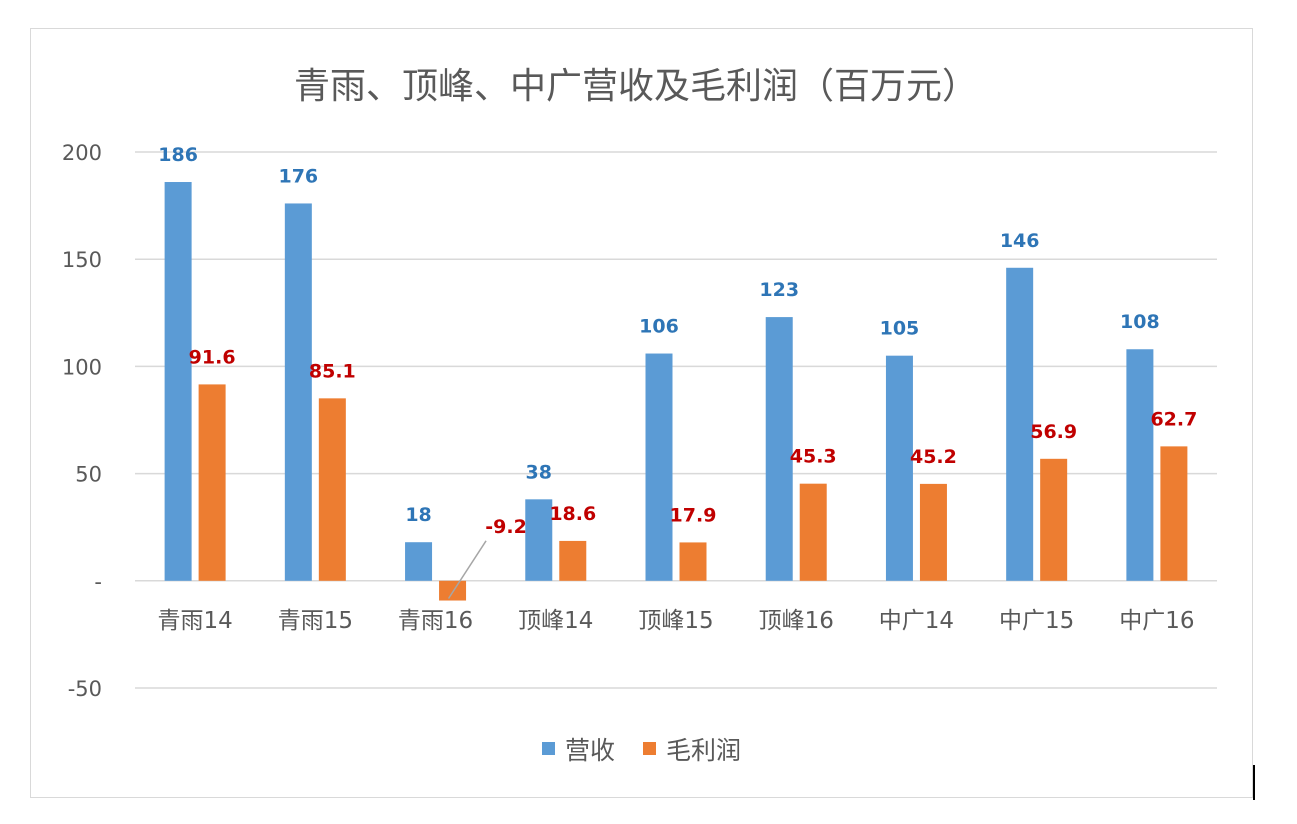  What do you see at coordinates (1173, 419) in the screenshot?
I see `data-label: 62.7` at bounding box center [1173, 419].